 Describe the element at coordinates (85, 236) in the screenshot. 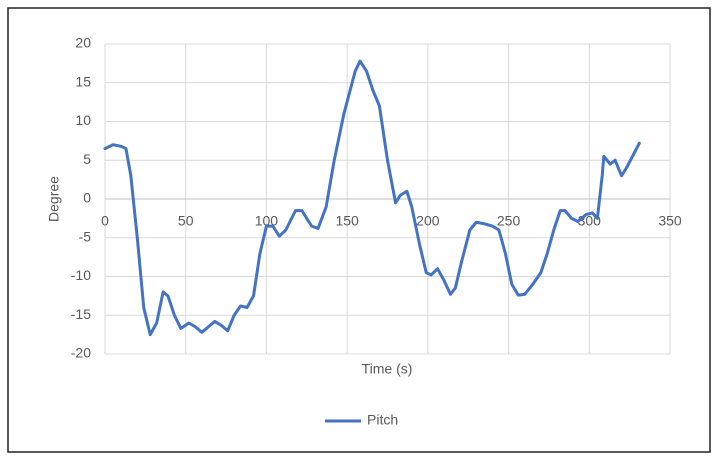

I see `y-tick-label: -5` at that location.